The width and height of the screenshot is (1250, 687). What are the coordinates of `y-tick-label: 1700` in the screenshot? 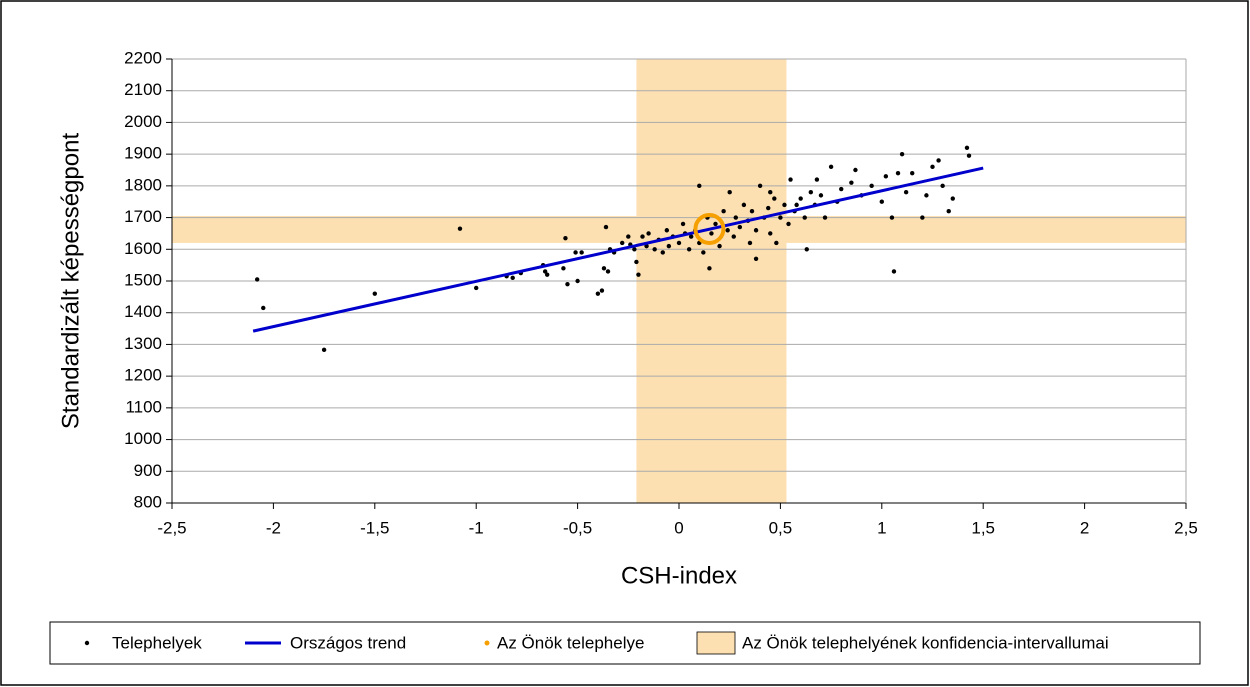 It's located at (143, 216).